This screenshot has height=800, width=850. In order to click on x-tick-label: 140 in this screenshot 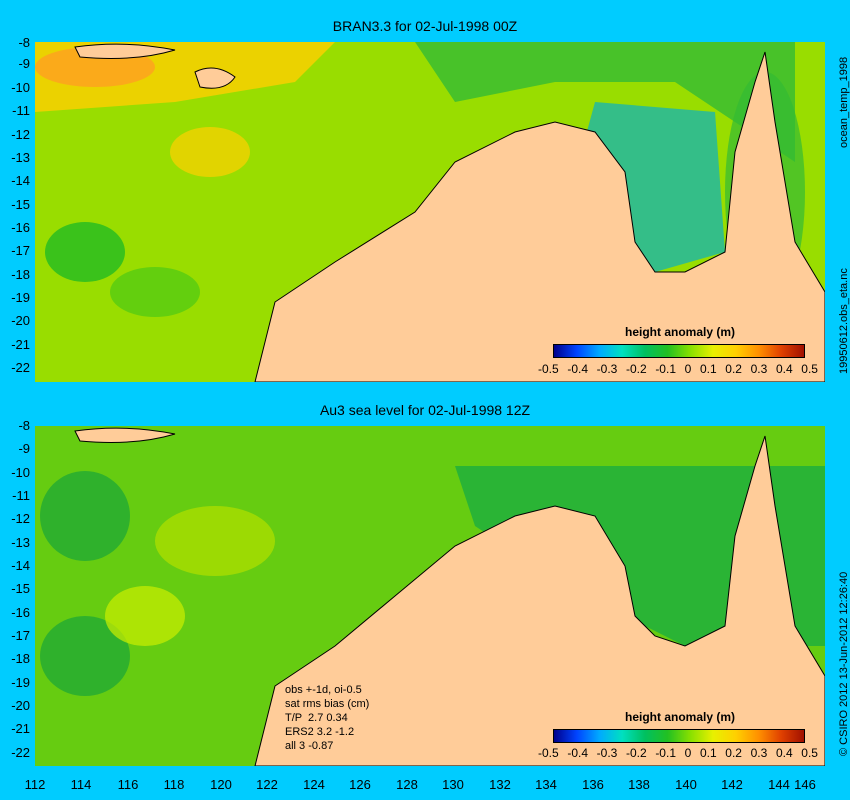, I will do `click(686, 784)`.